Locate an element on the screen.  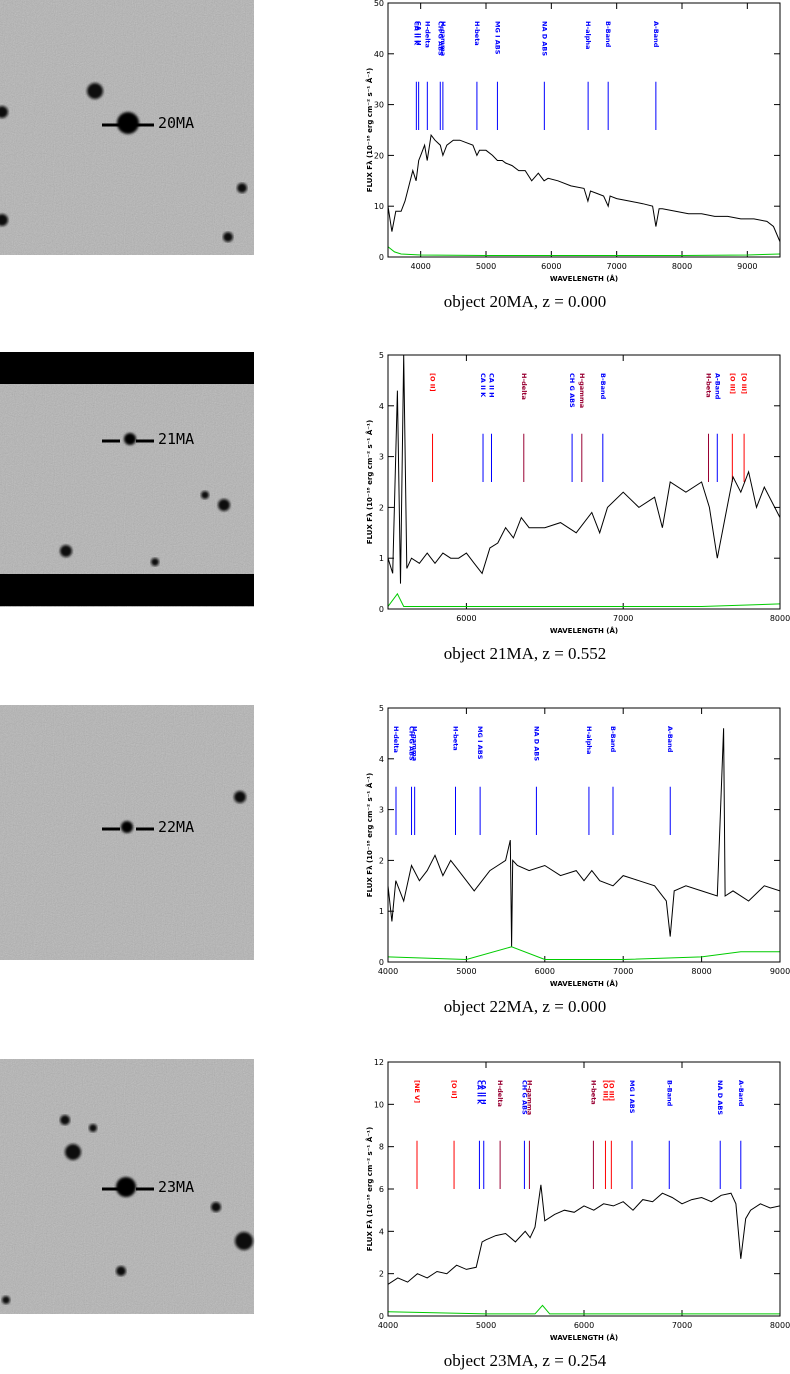
y-tick-label: 1 is located at coordinates (381, 558).